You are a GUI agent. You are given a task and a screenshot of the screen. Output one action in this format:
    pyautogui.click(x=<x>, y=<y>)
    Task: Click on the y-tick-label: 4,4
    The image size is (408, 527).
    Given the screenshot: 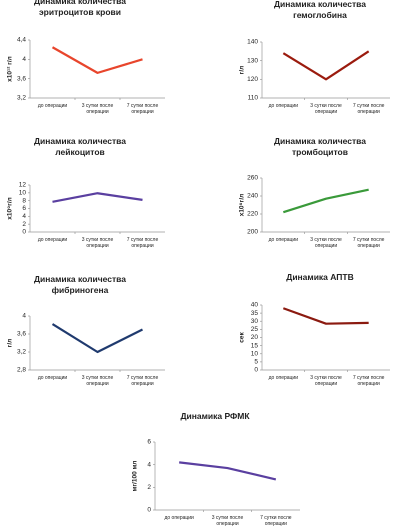 What is the action you would take?
    pyautogui.click(x=21, y=40)
    